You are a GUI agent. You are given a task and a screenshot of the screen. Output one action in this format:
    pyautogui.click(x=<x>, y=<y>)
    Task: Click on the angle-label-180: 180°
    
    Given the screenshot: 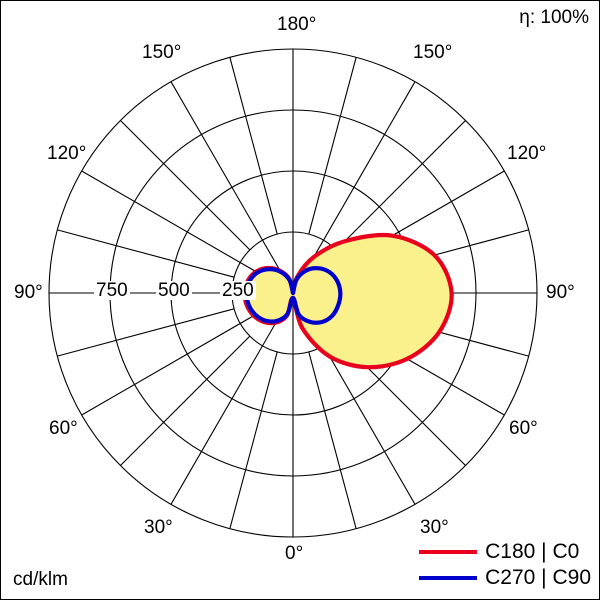 What is the action you would take?
    pyautogui.click(x=297, y=24)
    